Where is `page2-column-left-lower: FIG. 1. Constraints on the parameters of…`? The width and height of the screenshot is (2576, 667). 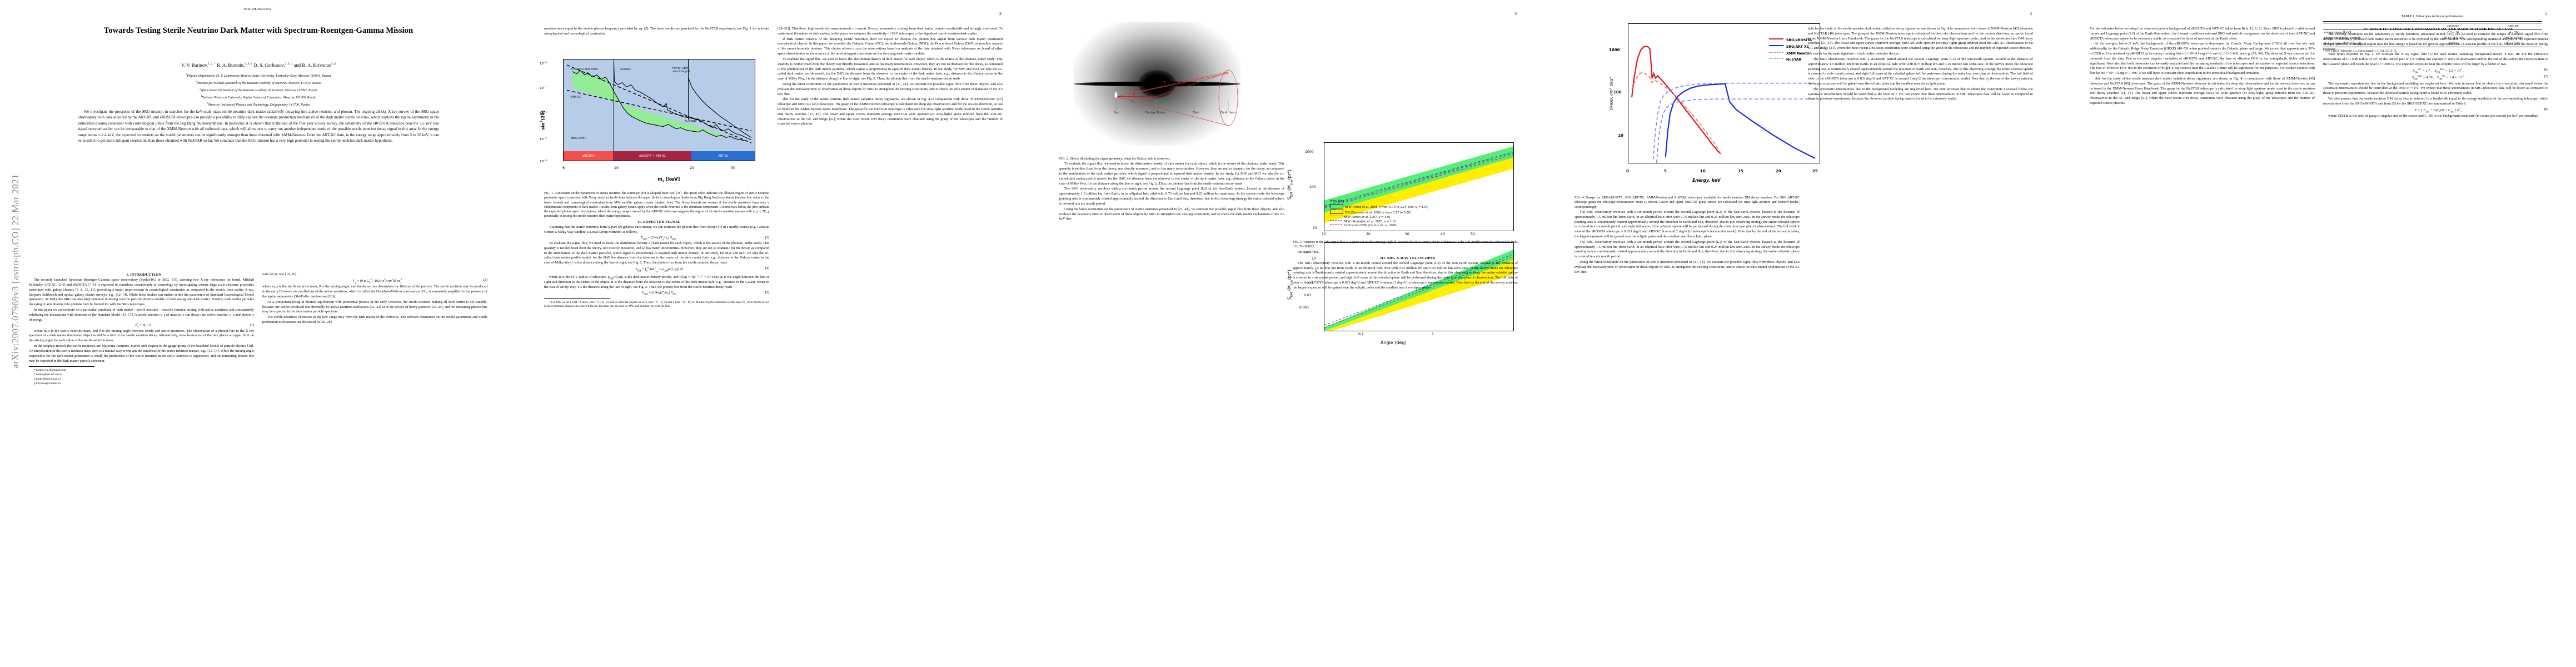
page2-column-left-lower: FIG. 1. Constraints on the parameters of… is located at coordinates (656, 419).